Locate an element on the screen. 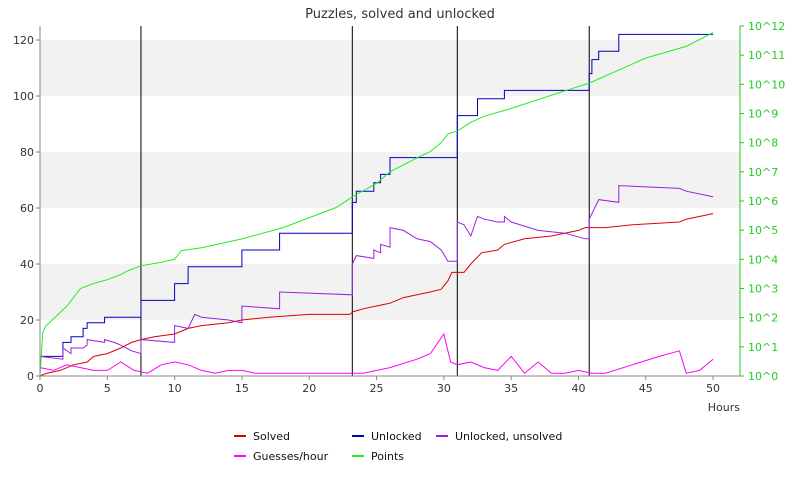 This screenshot has width=800, height=500. legend-label-guesses: Guesses/hour is located at coordinates (291, 456).